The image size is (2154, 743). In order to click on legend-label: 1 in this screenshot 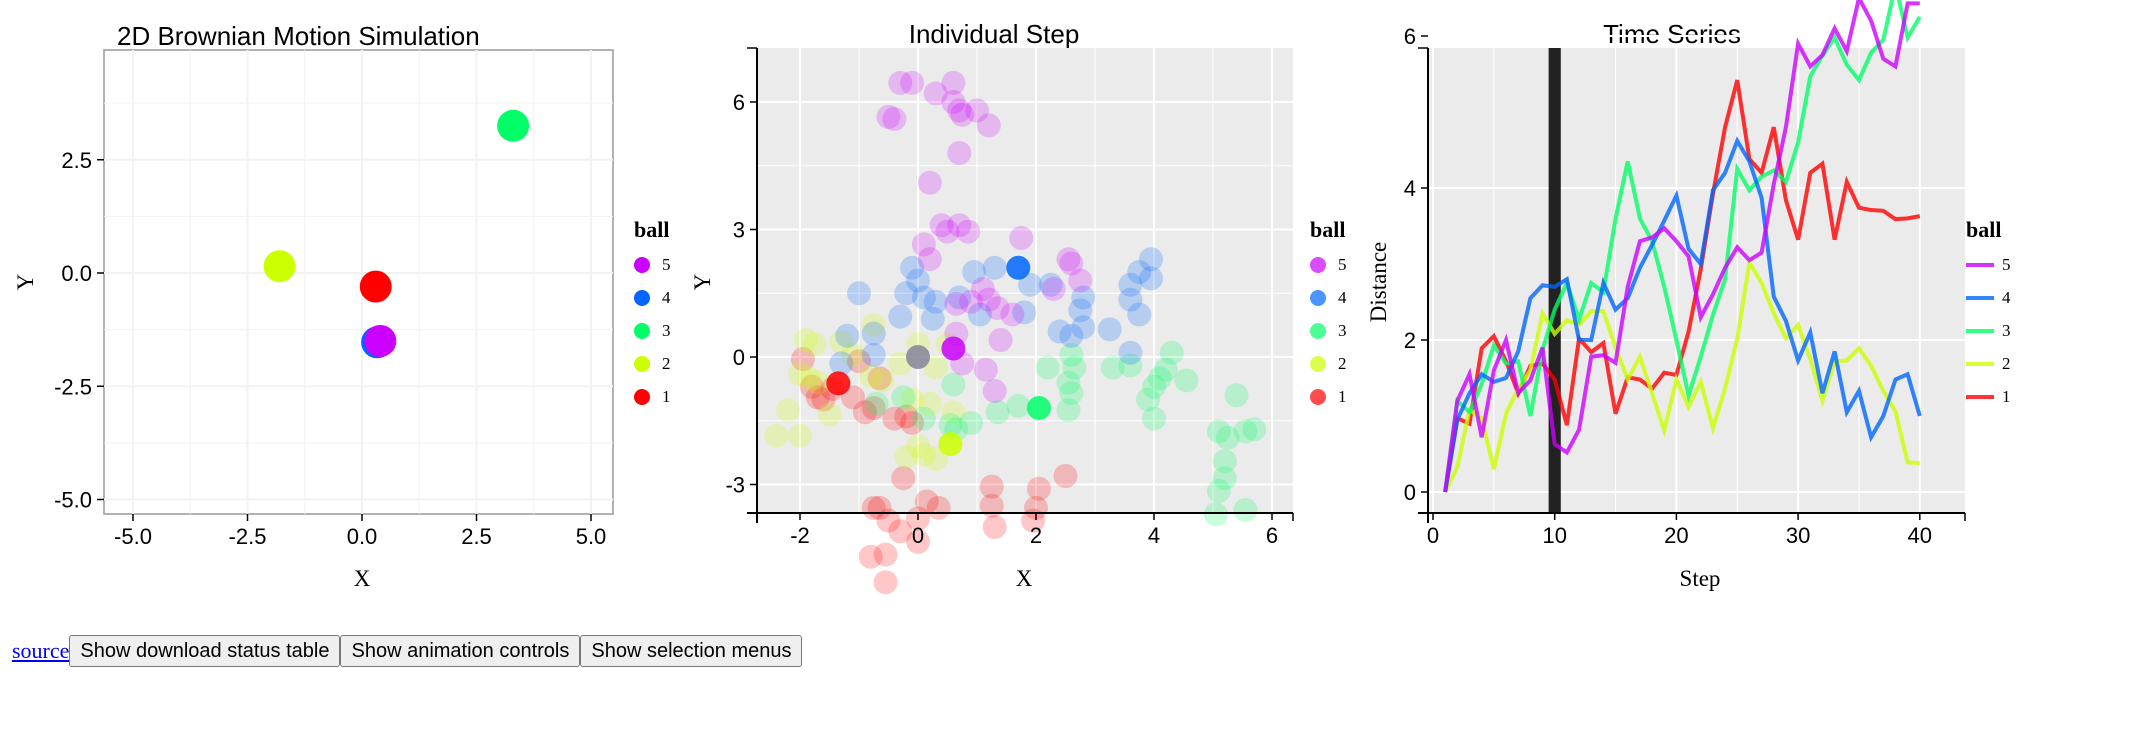, I will do `click(1342, 396)`.